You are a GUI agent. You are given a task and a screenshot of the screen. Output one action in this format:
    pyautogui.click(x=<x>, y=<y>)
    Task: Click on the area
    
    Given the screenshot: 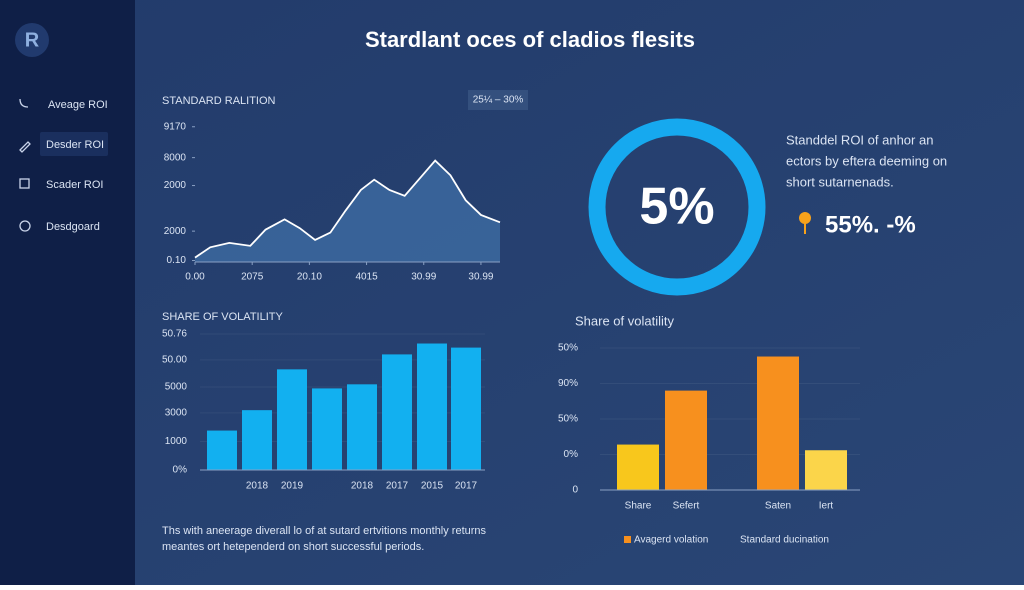 What is the action you would take?
    pyautogui.click(x=347, y=211)
    